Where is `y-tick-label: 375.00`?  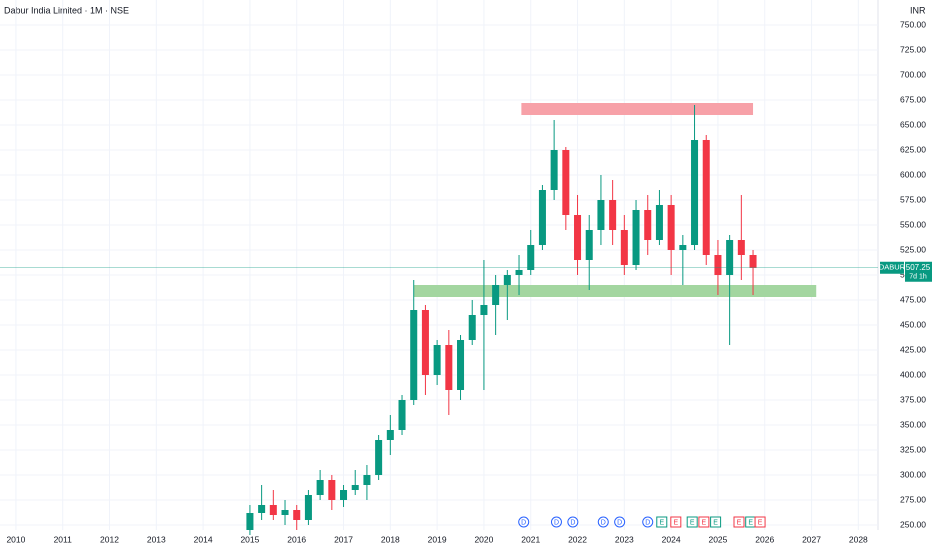 y-tick-label: 375.00 is located at coordinates (913, 399).